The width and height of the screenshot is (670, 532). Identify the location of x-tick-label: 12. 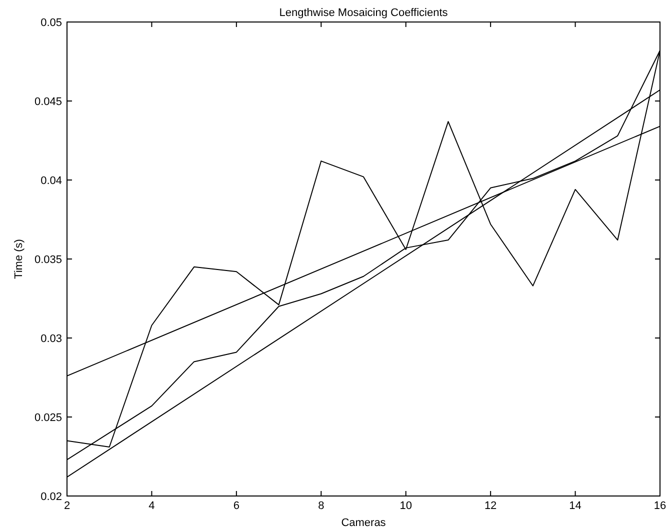
(490, 506).